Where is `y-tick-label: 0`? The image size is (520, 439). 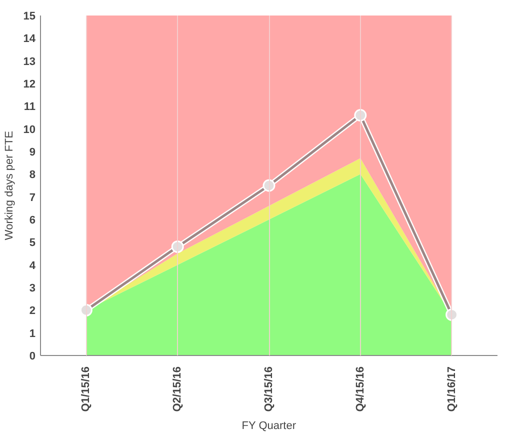 y-tick-label: 0 is located at coordinates (32, 356).